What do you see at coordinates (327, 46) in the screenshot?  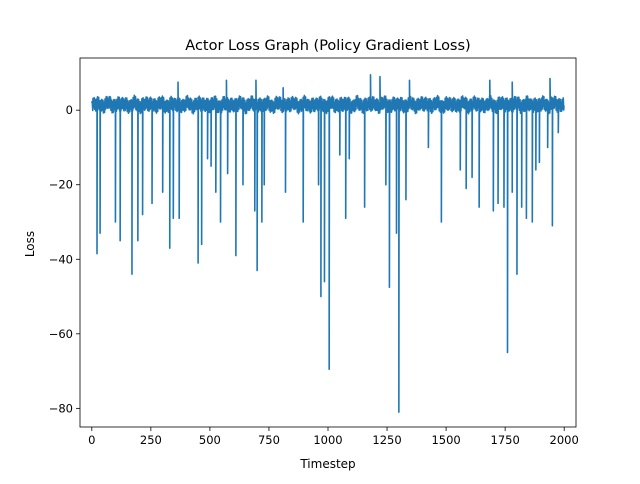 I see `chart-title: Actor Loss Graph (Policy Gradient Loss)` at bounding box center [327, 46].